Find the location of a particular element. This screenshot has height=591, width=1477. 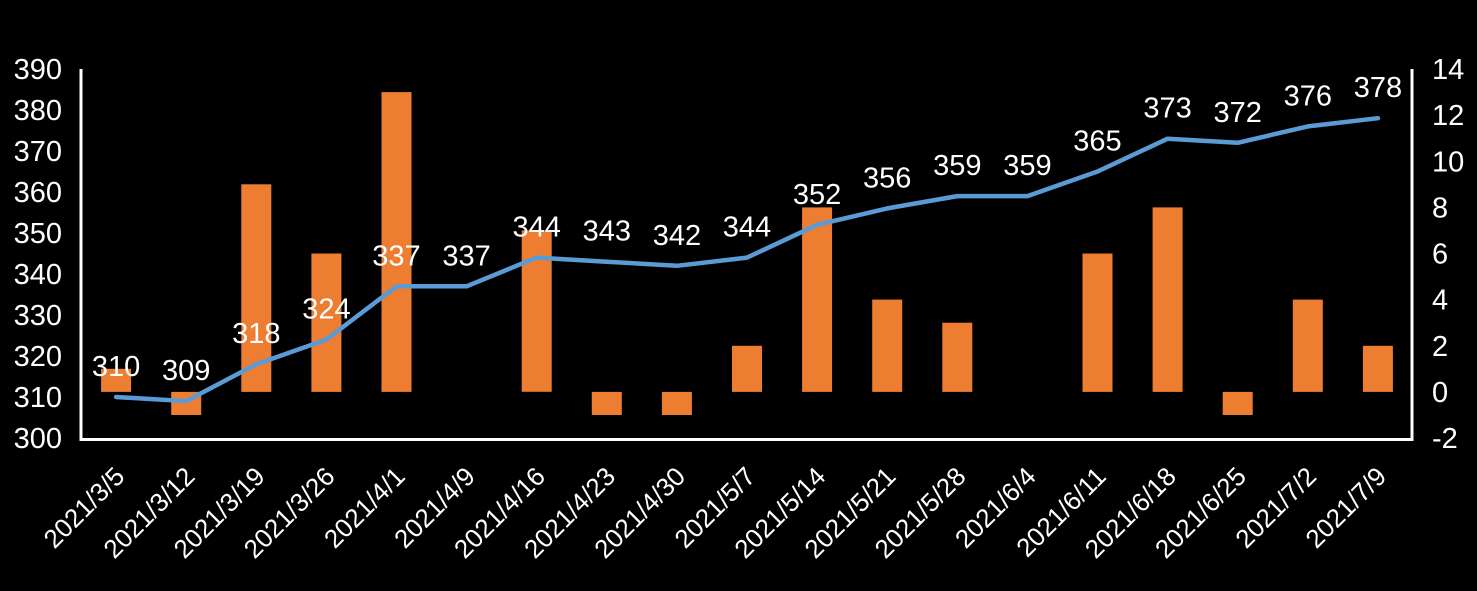

left-axis-tick-label: 310 is located at coordinates (38, 398).